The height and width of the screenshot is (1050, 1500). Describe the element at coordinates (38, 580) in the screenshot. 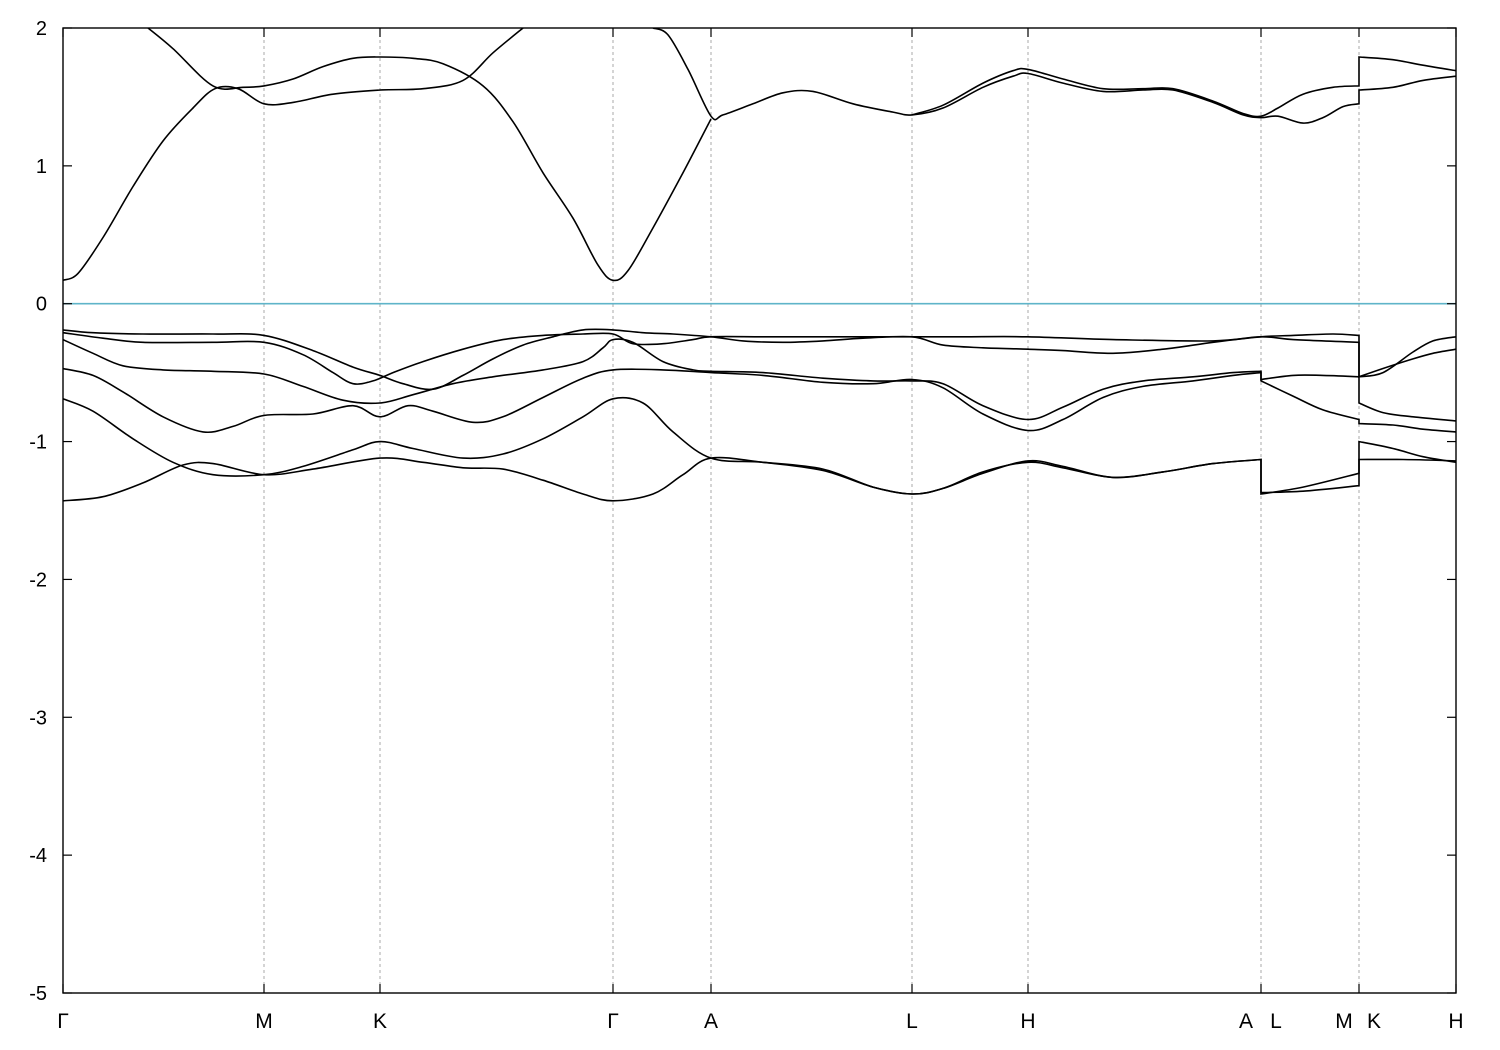

I see `y-tick-label: -2` at that location.